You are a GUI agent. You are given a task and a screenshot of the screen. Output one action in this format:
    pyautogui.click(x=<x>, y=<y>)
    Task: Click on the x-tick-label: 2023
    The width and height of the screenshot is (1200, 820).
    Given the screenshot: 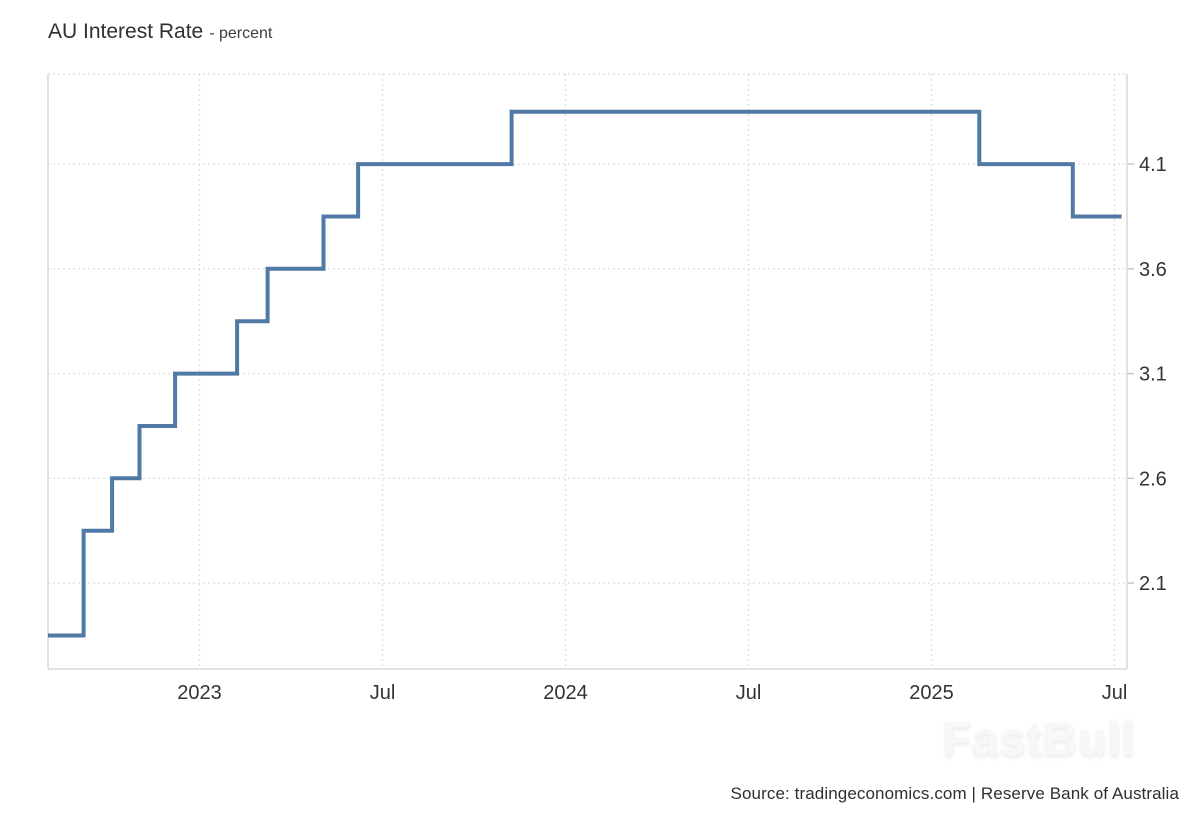 What is the action you would take?
    pyautogui.click(x=199, y=693)
    